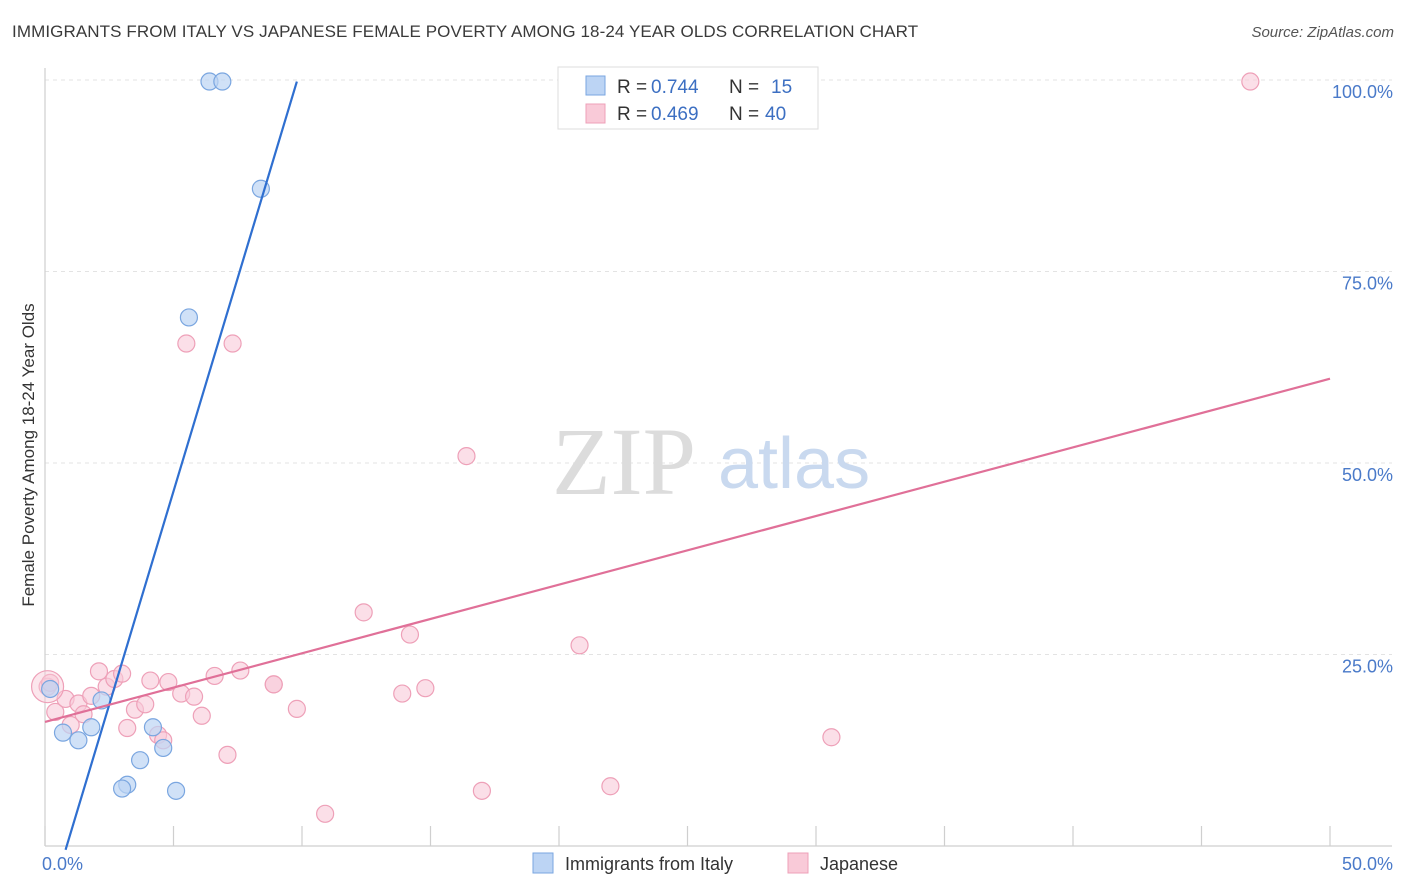  What do you see at coordinates (675, 114) in the screenshot?
I see `legend-r-value-japanese: 0.469` at bounding box center [675, 114].